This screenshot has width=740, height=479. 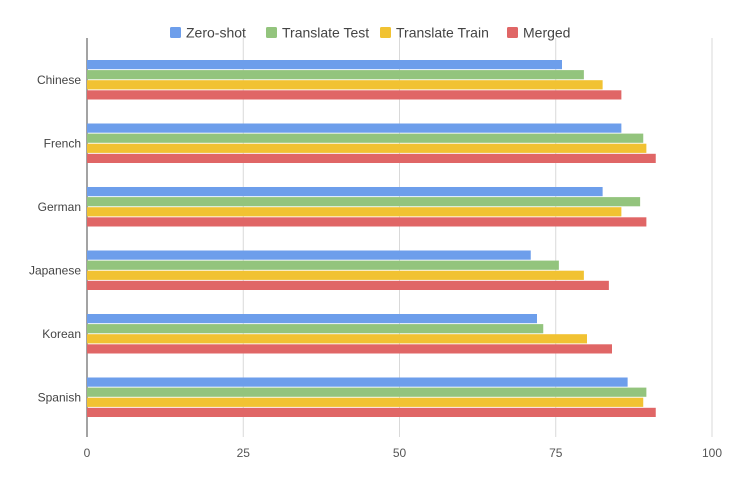 I want to click on bar-german-merged, so click(x=367, y=222).